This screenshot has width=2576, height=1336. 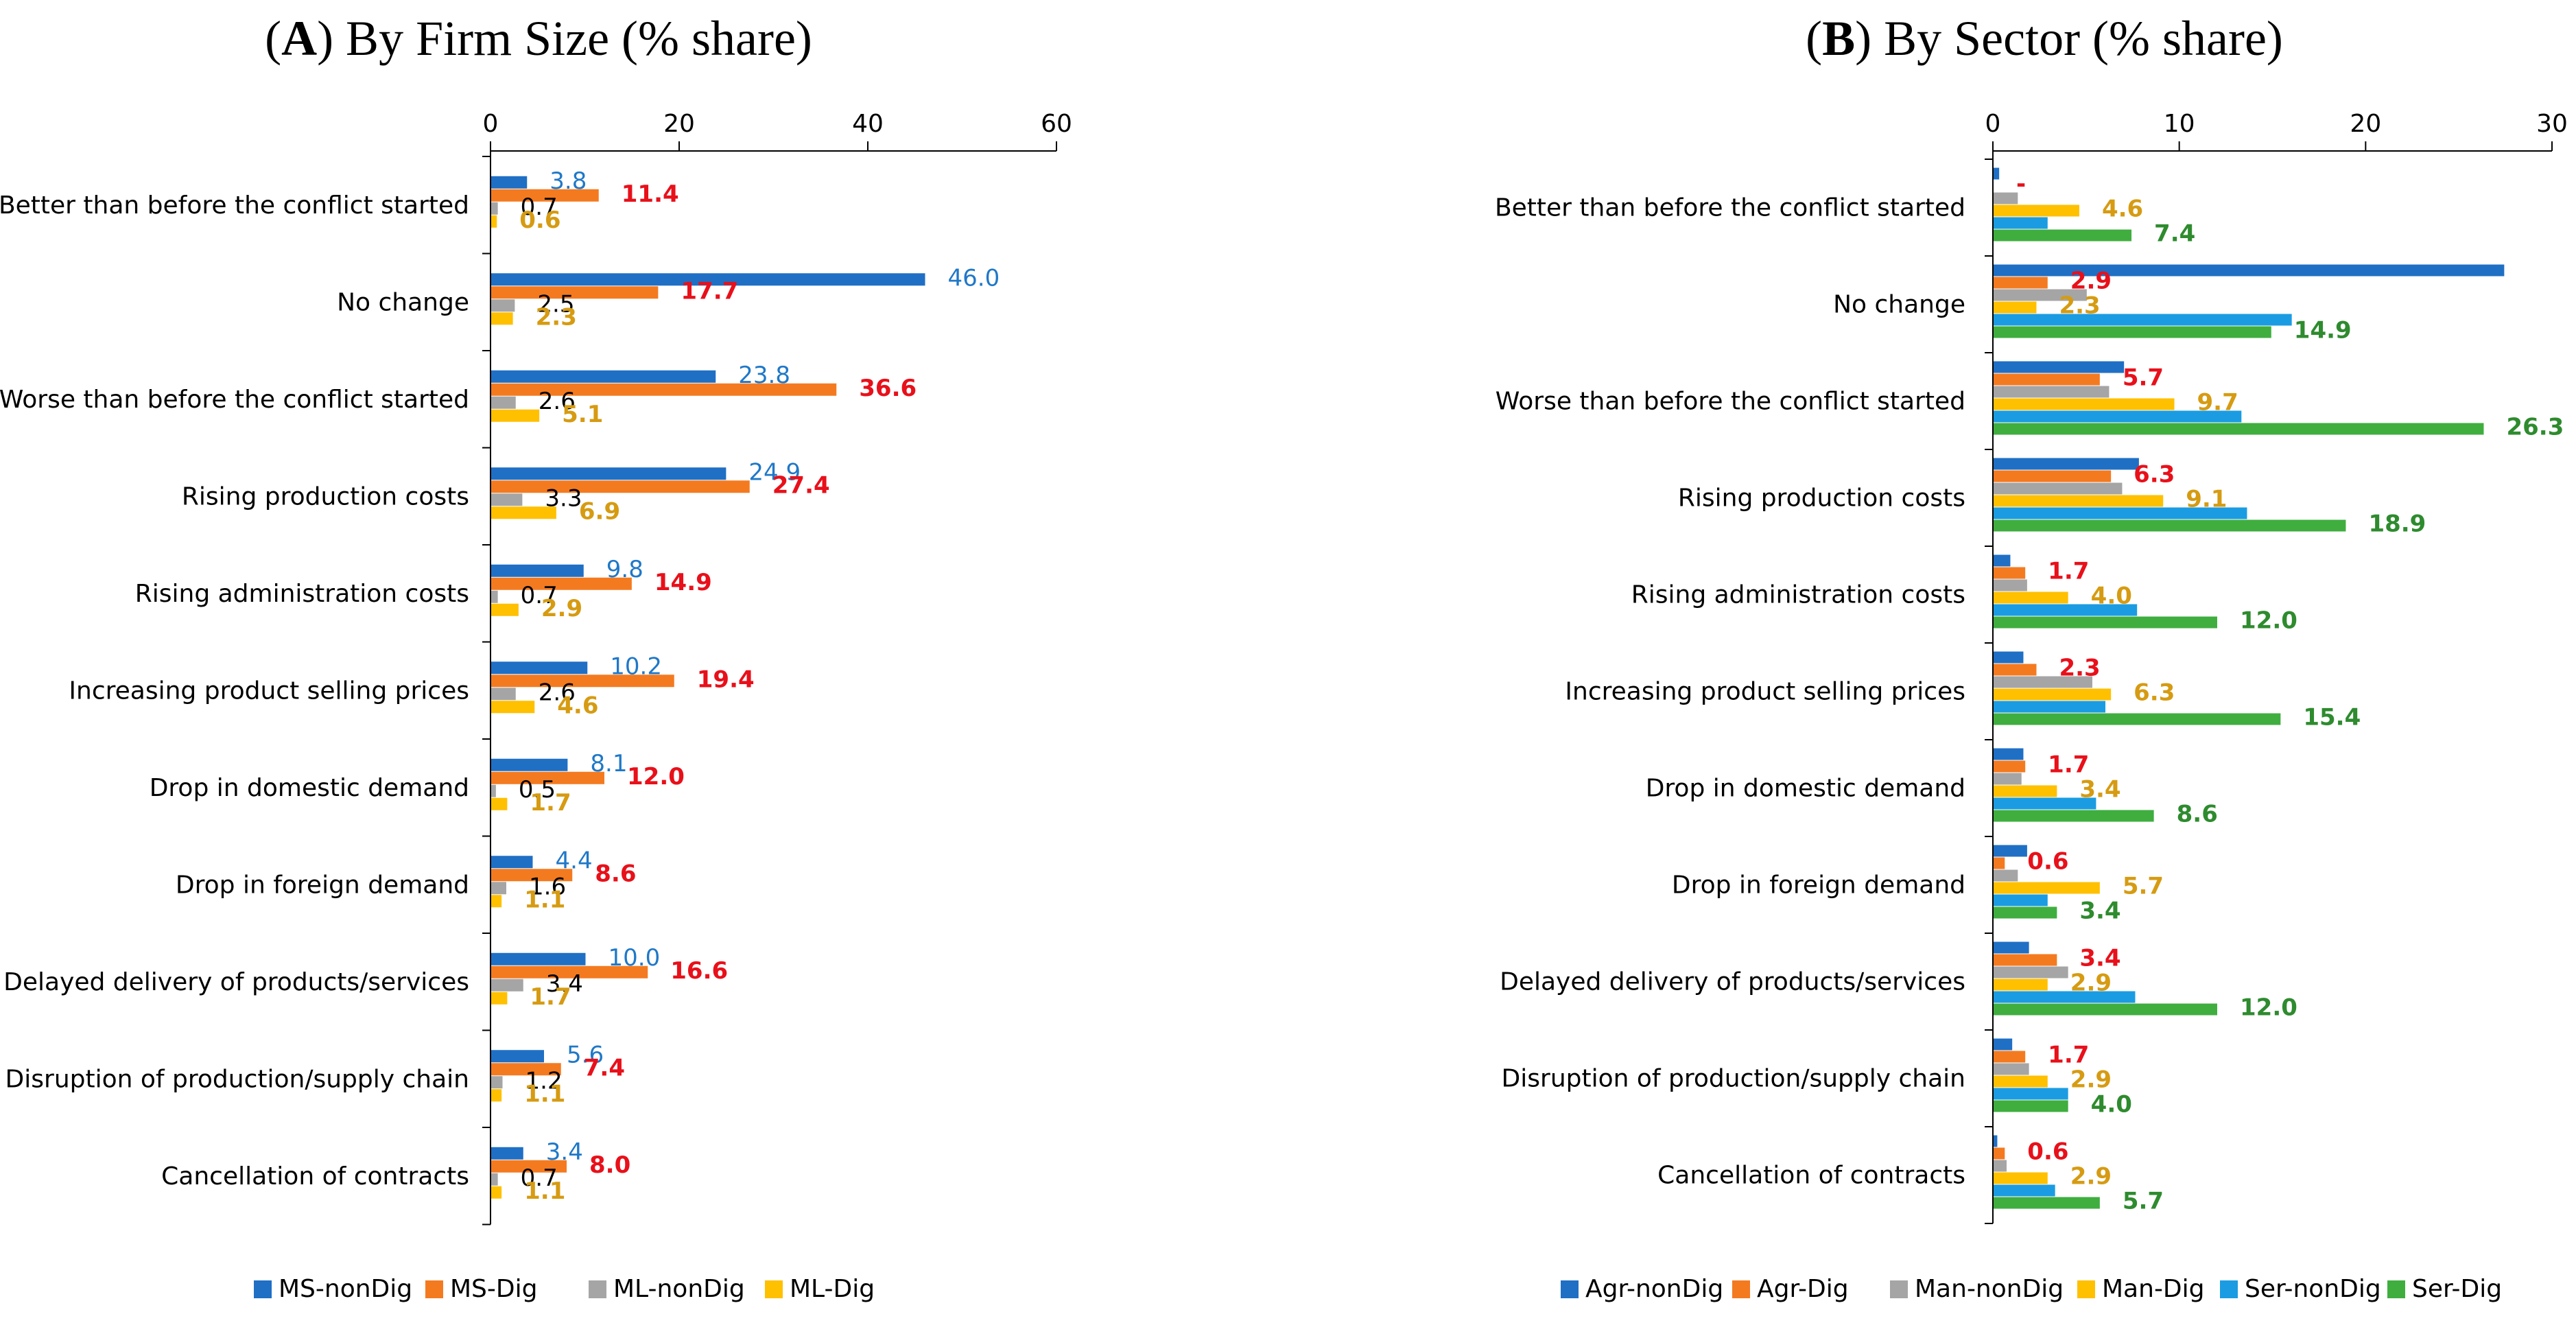 What do you see at coordinates (774, 1289) in the screenshot?
I see `legend-swatch-ml-dig` at bounding box center [774, 1289].